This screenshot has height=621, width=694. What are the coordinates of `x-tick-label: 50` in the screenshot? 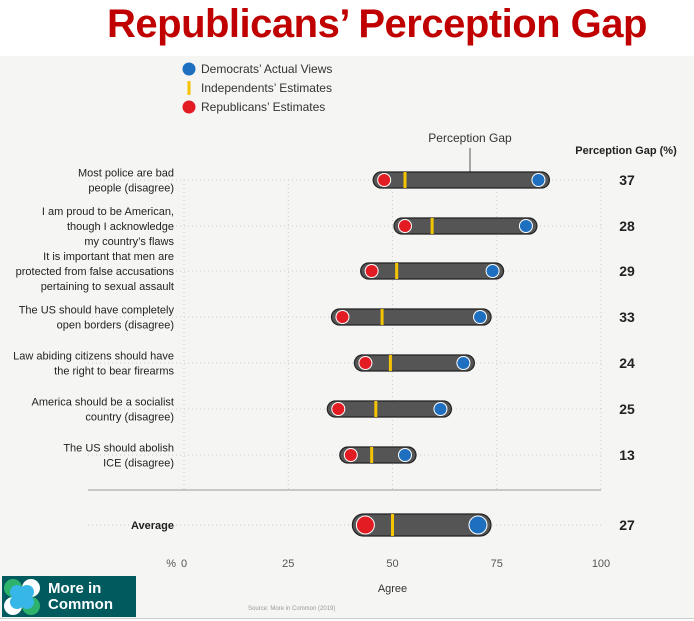 It's located at (392, 564).